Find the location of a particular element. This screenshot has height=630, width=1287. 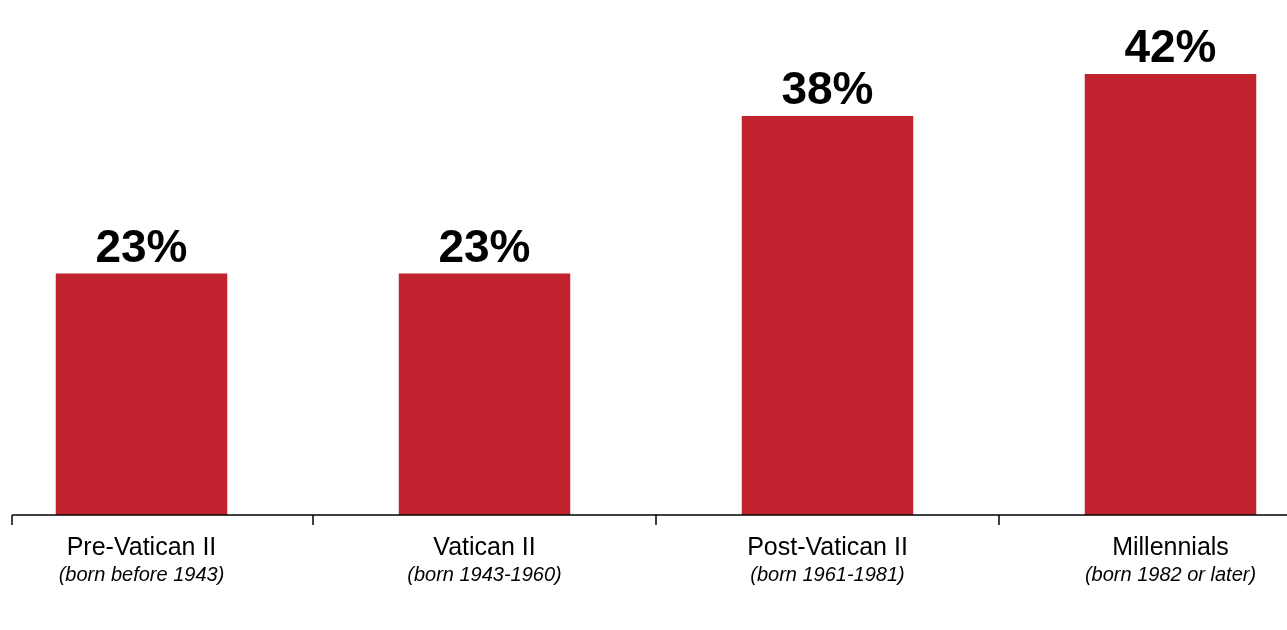

data-label: 42% is located at coordinates (1170, 46).